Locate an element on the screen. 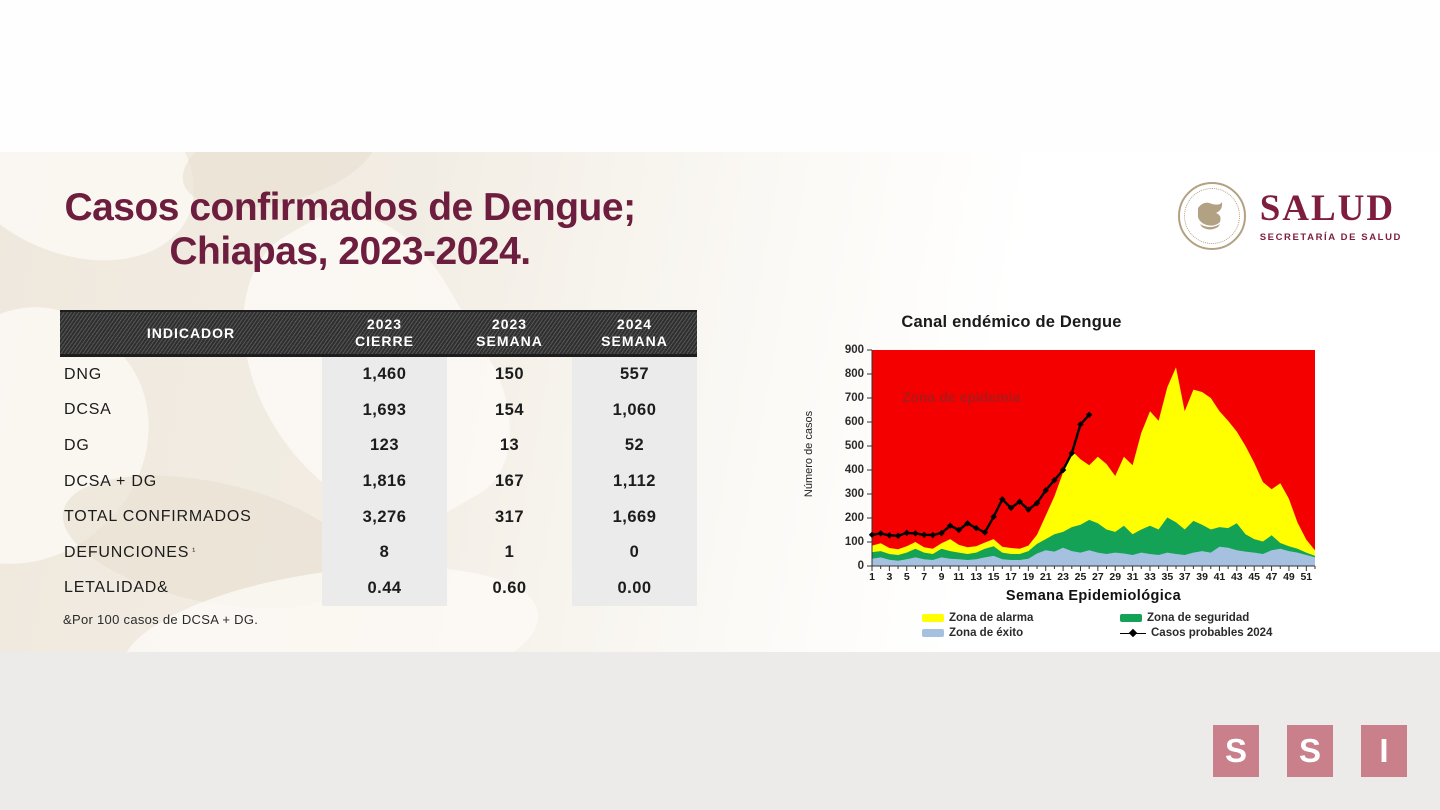  chart-plot-area: Zona de epidemia is located at coordinates (1091, 460).